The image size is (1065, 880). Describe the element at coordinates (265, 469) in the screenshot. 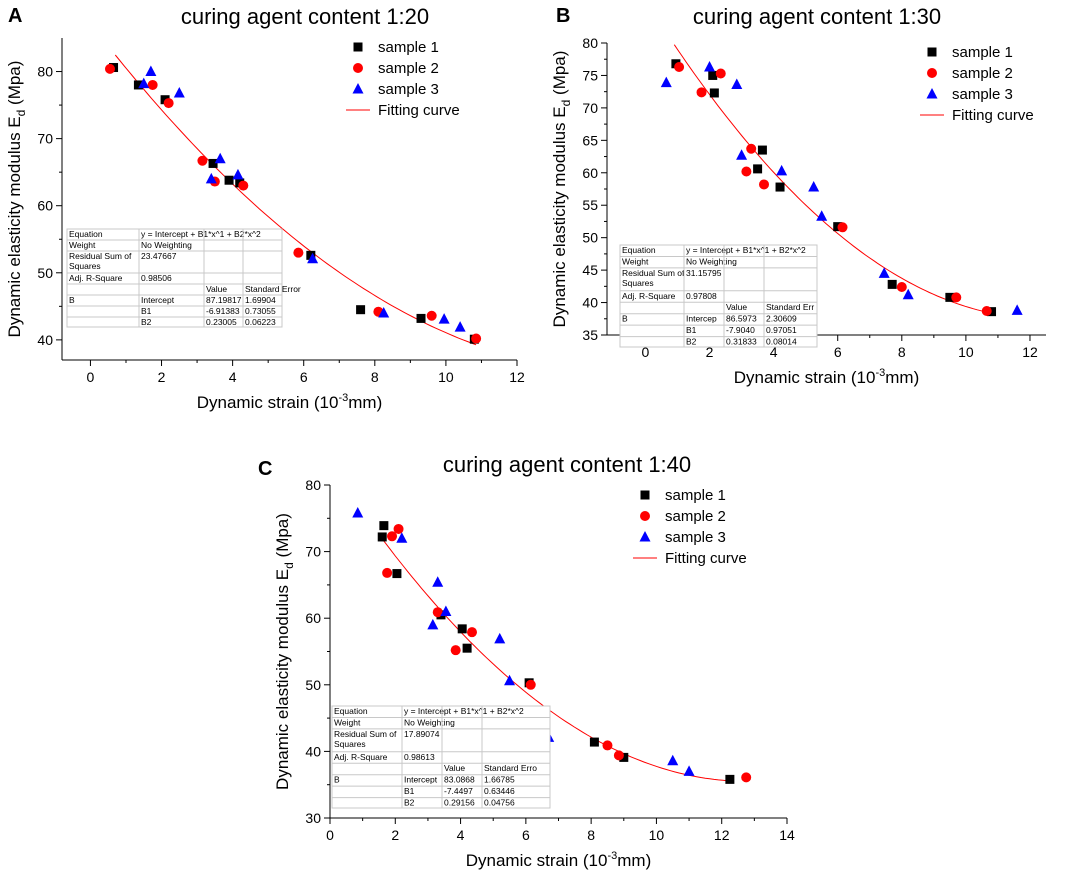

I see `panel-letter: C` at that location.